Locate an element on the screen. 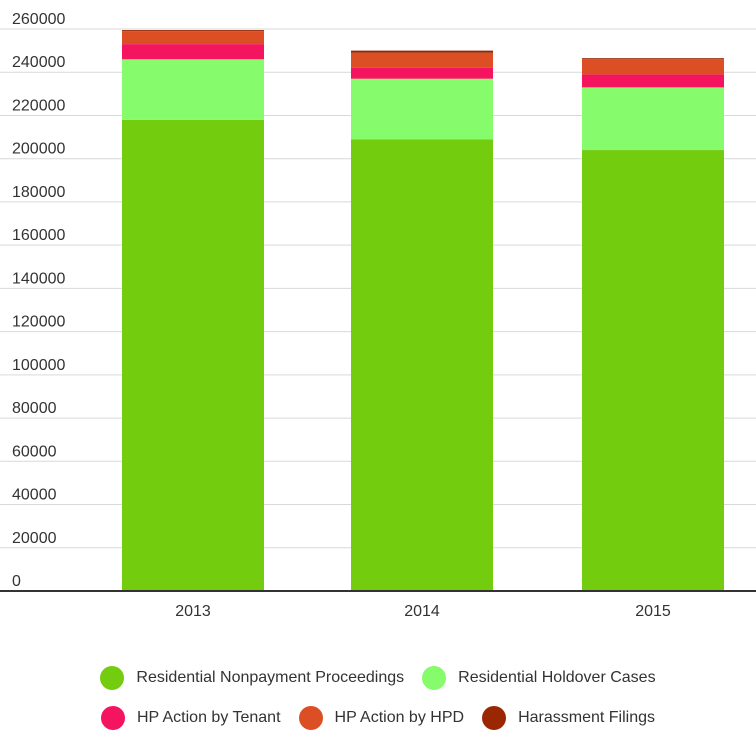  legend-item-hp-action-hpd: HP Action by HPD is located at coordinates (381, 718).